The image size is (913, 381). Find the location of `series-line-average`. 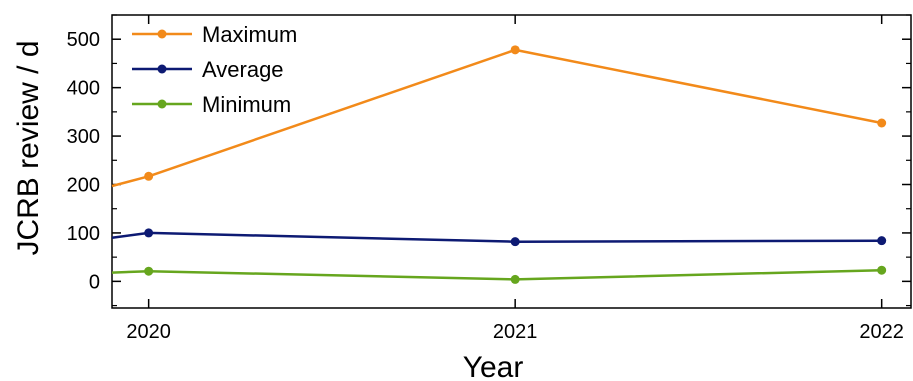

series-line-average is located at coordinates (496, 237).